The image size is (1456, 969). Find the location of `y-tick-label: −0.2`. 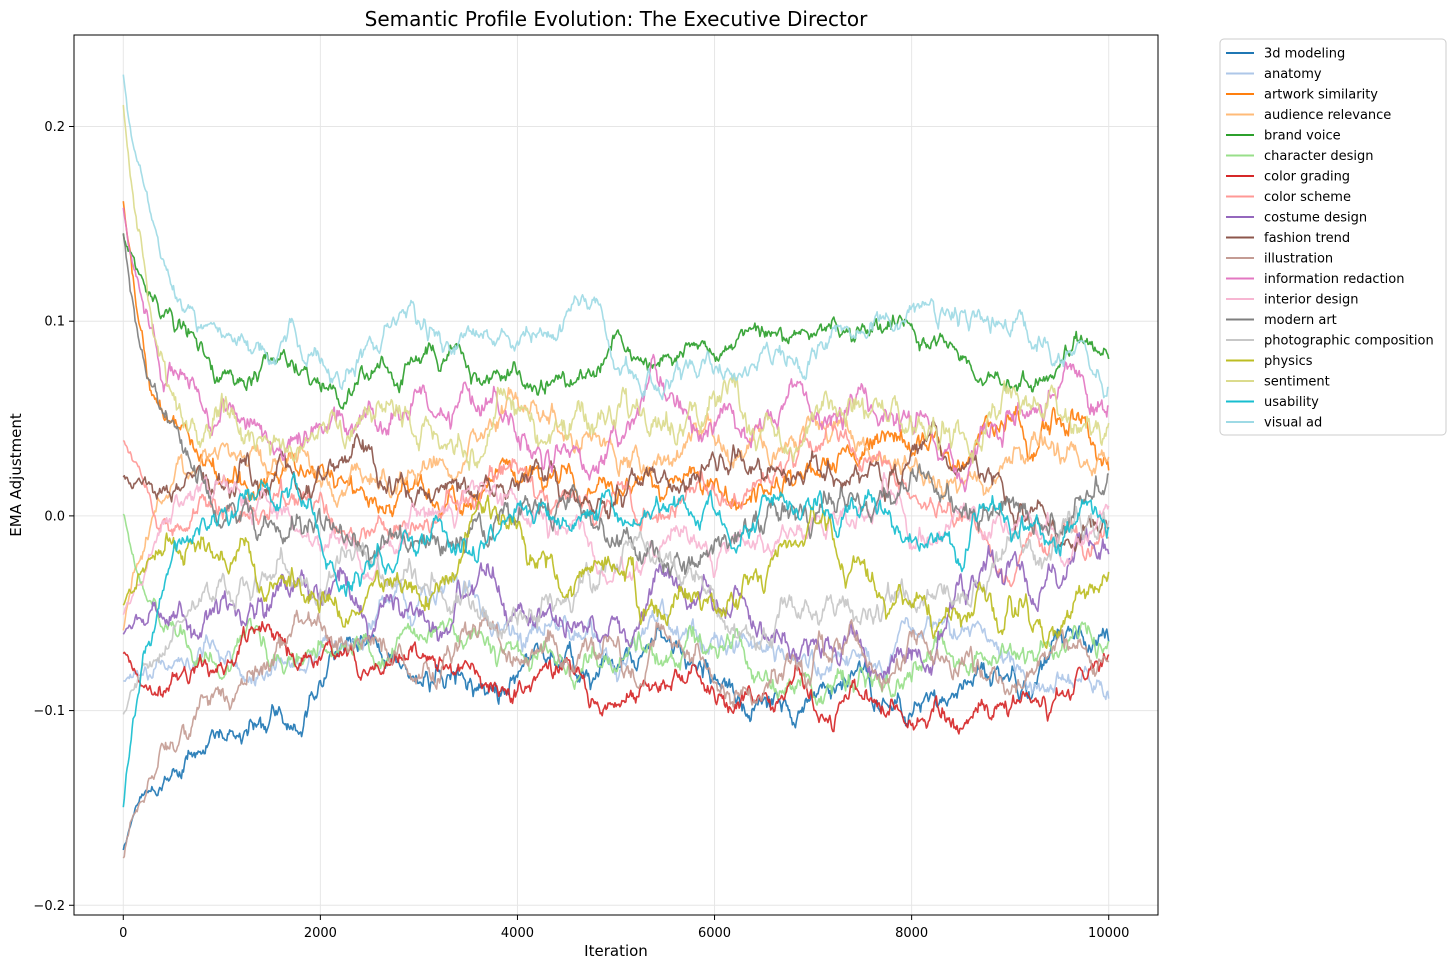

y-tick-label: −0.2 is located at coordinates (49, 906).